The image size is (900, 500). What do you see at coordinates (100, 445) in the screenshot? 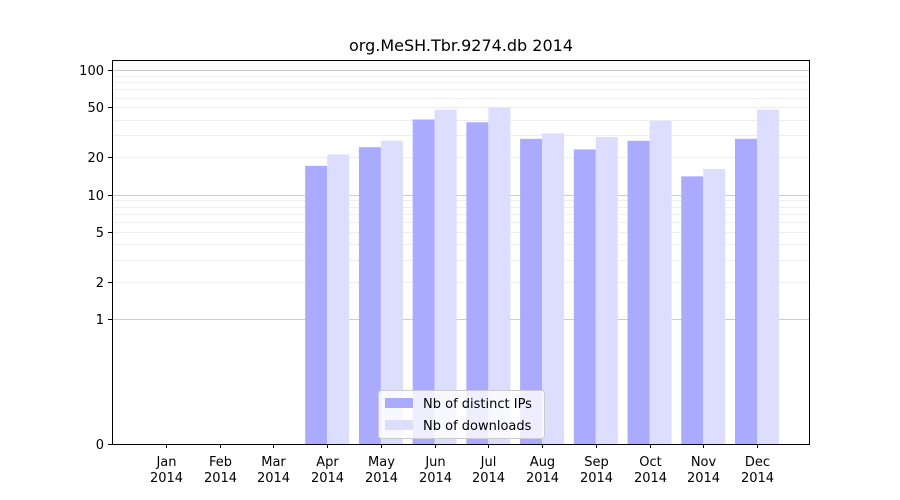
I see `y-tick-label: 0` at bounding box center [100, 445].